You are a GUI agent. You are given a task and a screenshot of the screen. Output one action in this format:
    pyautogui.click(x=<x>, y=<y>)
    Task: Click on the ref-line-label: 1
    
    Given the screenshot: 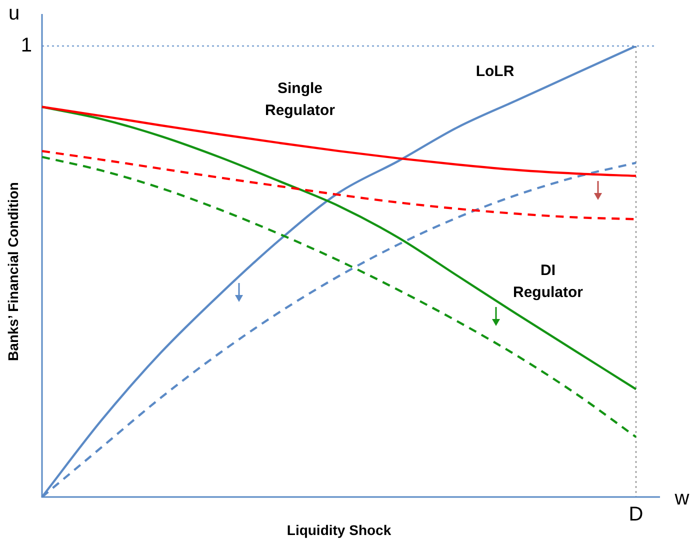 What is the action you would take?
    pyautogui.click(x=26, y=45)
    